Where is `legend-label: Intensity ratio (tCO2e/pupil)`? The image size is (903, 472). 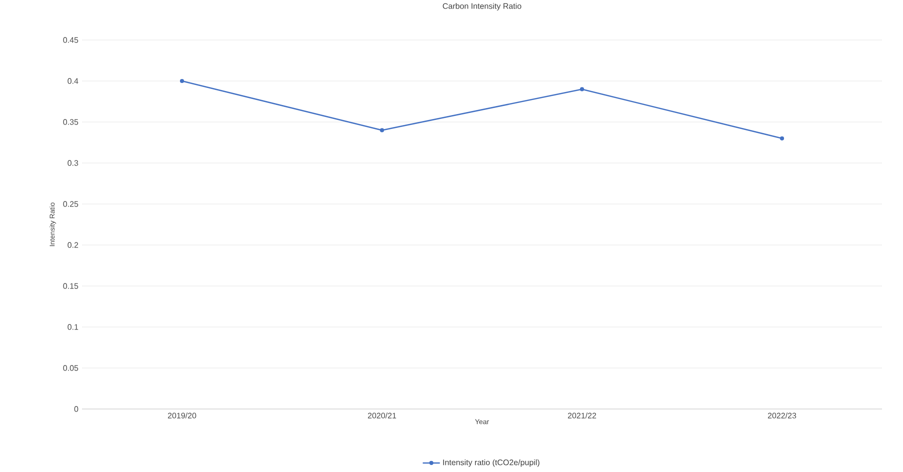
legend-label: Intensity ratio (tCO2e/pupil) is located at coordinates (491, 463).